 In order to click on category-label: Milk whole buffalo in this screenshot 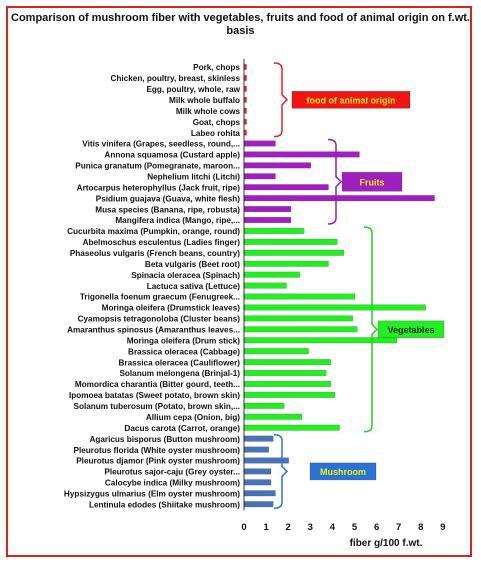, I will do `click(204, 100)`.